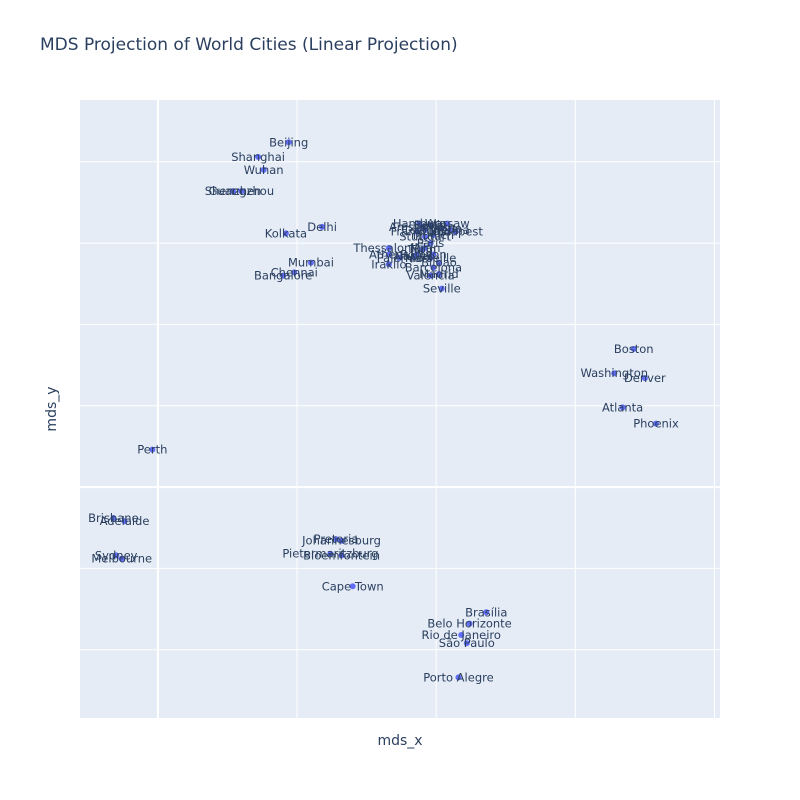 The image size is (800, 800). I want to click on data-label: Pretoria, so click(336, 539).